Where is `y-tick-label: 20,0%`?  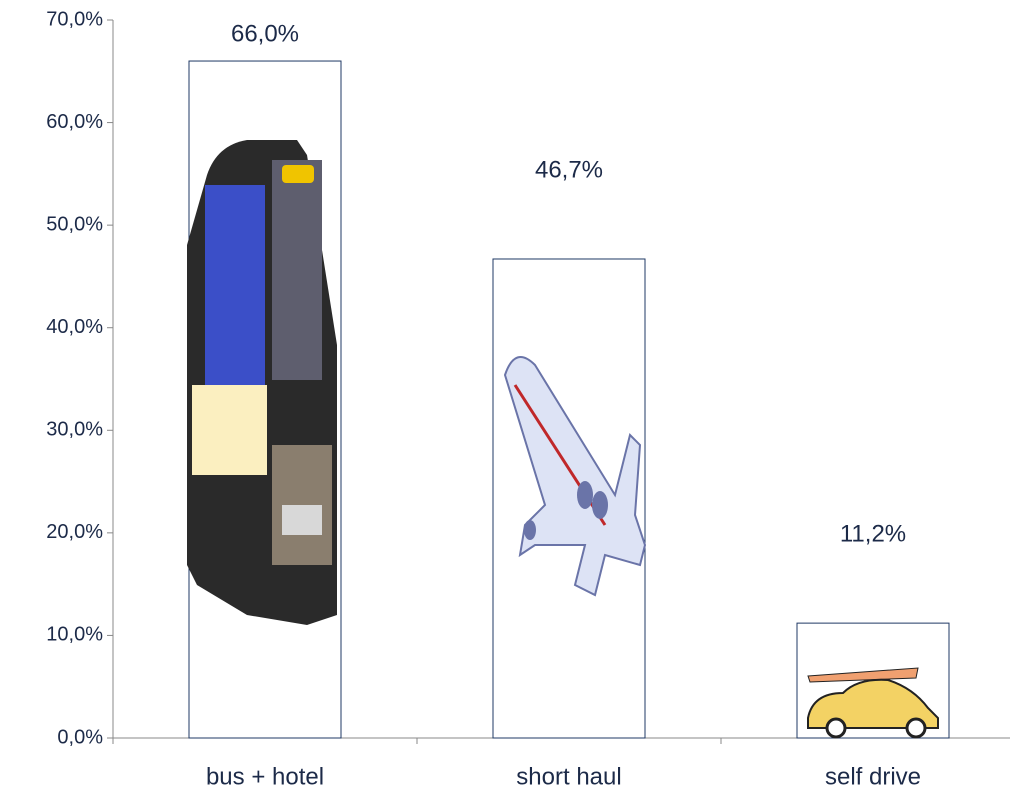 y-tick-label: 20,0% is located at coordinates (74, 532).